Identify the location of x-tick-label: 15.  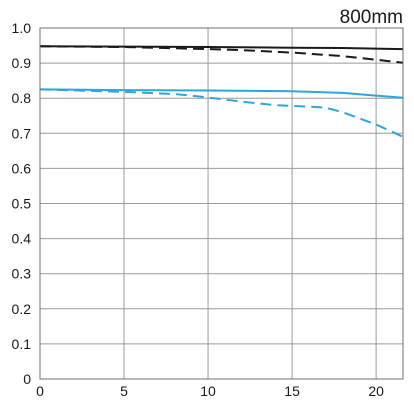
(292, 391).